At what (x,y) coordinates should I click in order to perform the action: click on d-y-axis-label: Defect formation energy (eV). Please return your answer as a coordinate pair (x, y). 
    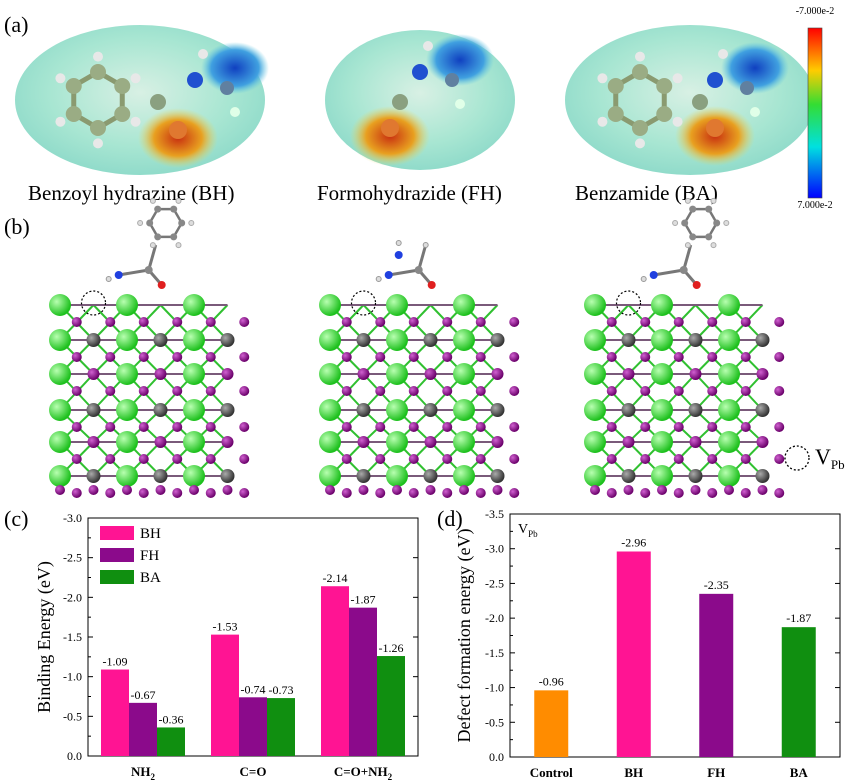
    Looking at the image, I should click on (464, 635).